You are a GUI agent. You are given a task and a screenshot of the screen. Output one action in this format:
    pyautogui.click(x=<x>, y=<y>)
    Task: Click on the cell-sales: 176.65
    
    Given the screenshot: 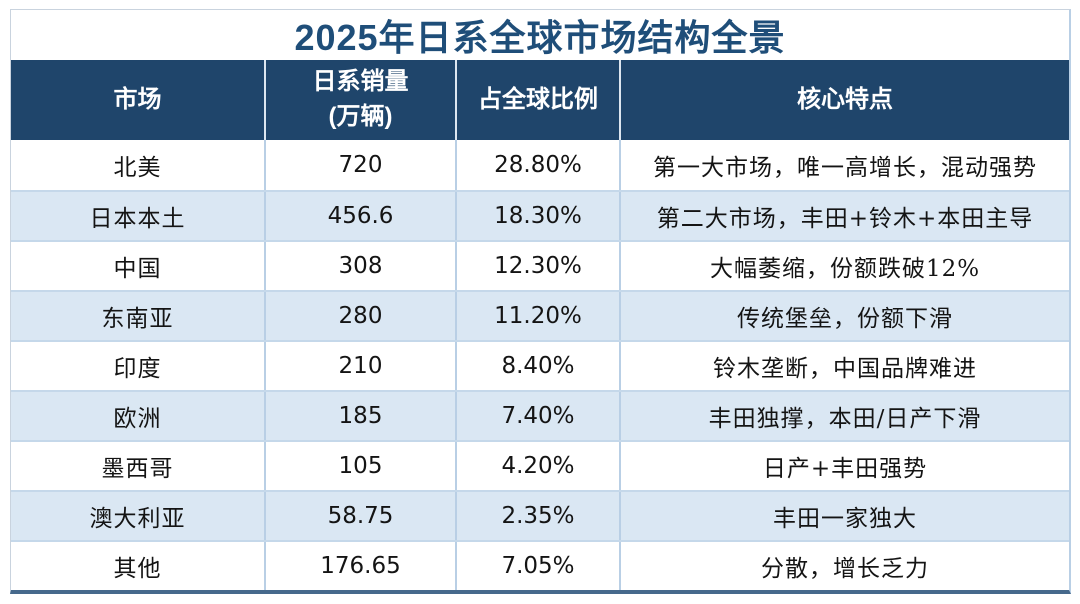 What is the action you would take?
    pyautogui.click(x=359, y=566)
    